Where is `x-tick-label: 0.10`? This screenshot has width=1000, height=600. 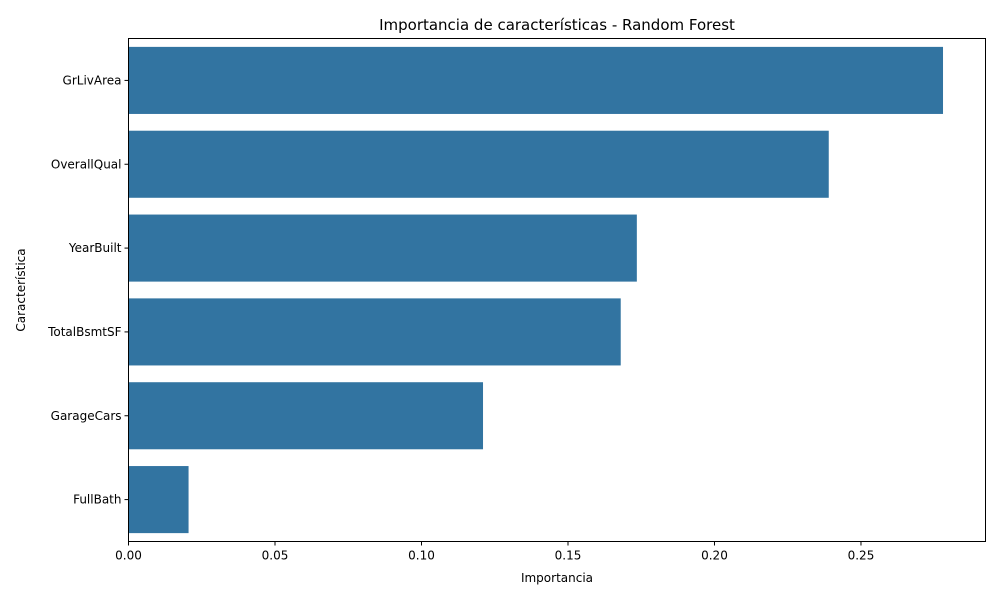 x-tick-label: 0.10 is located at coordinates (421, 556).